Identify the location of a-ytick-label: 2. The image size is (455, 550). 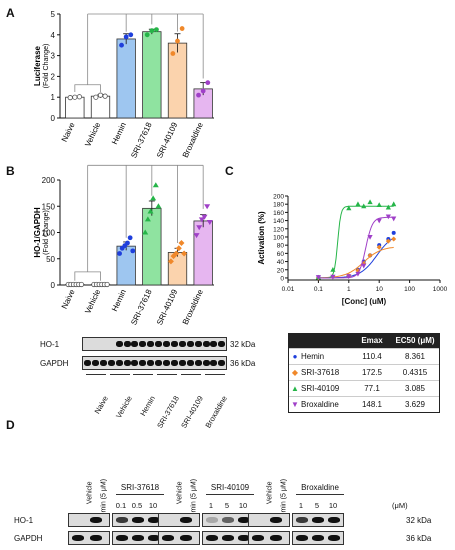
(53, 76).